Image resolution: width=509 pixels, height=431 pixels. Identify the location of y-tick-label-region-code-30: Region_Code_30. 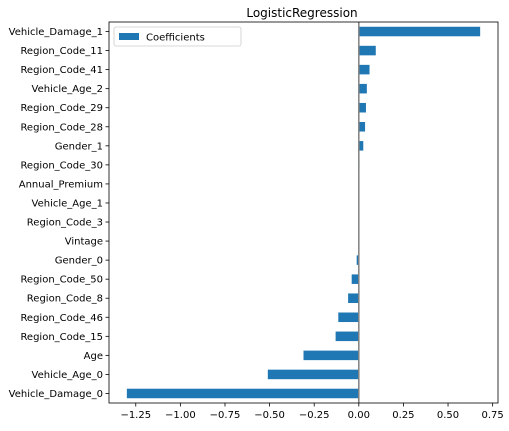
(61, 165).